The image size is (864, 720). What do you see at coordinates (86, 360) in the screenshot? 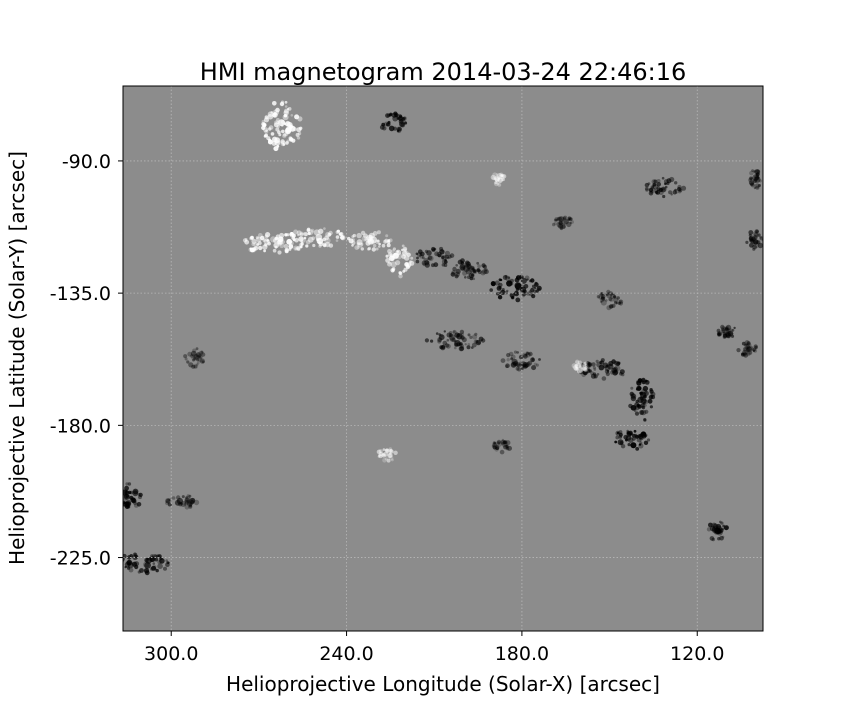
I see `y-axis-ticks: -225.0 -180.0 -135.0 -90.0` at bounding box center [86, 360].